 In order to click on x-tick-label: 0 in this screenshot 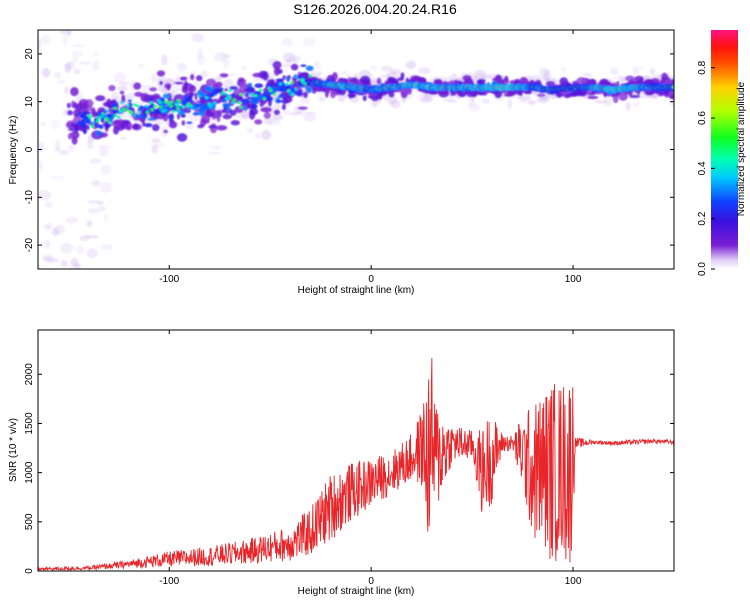, I will do `click(371, 581)`.